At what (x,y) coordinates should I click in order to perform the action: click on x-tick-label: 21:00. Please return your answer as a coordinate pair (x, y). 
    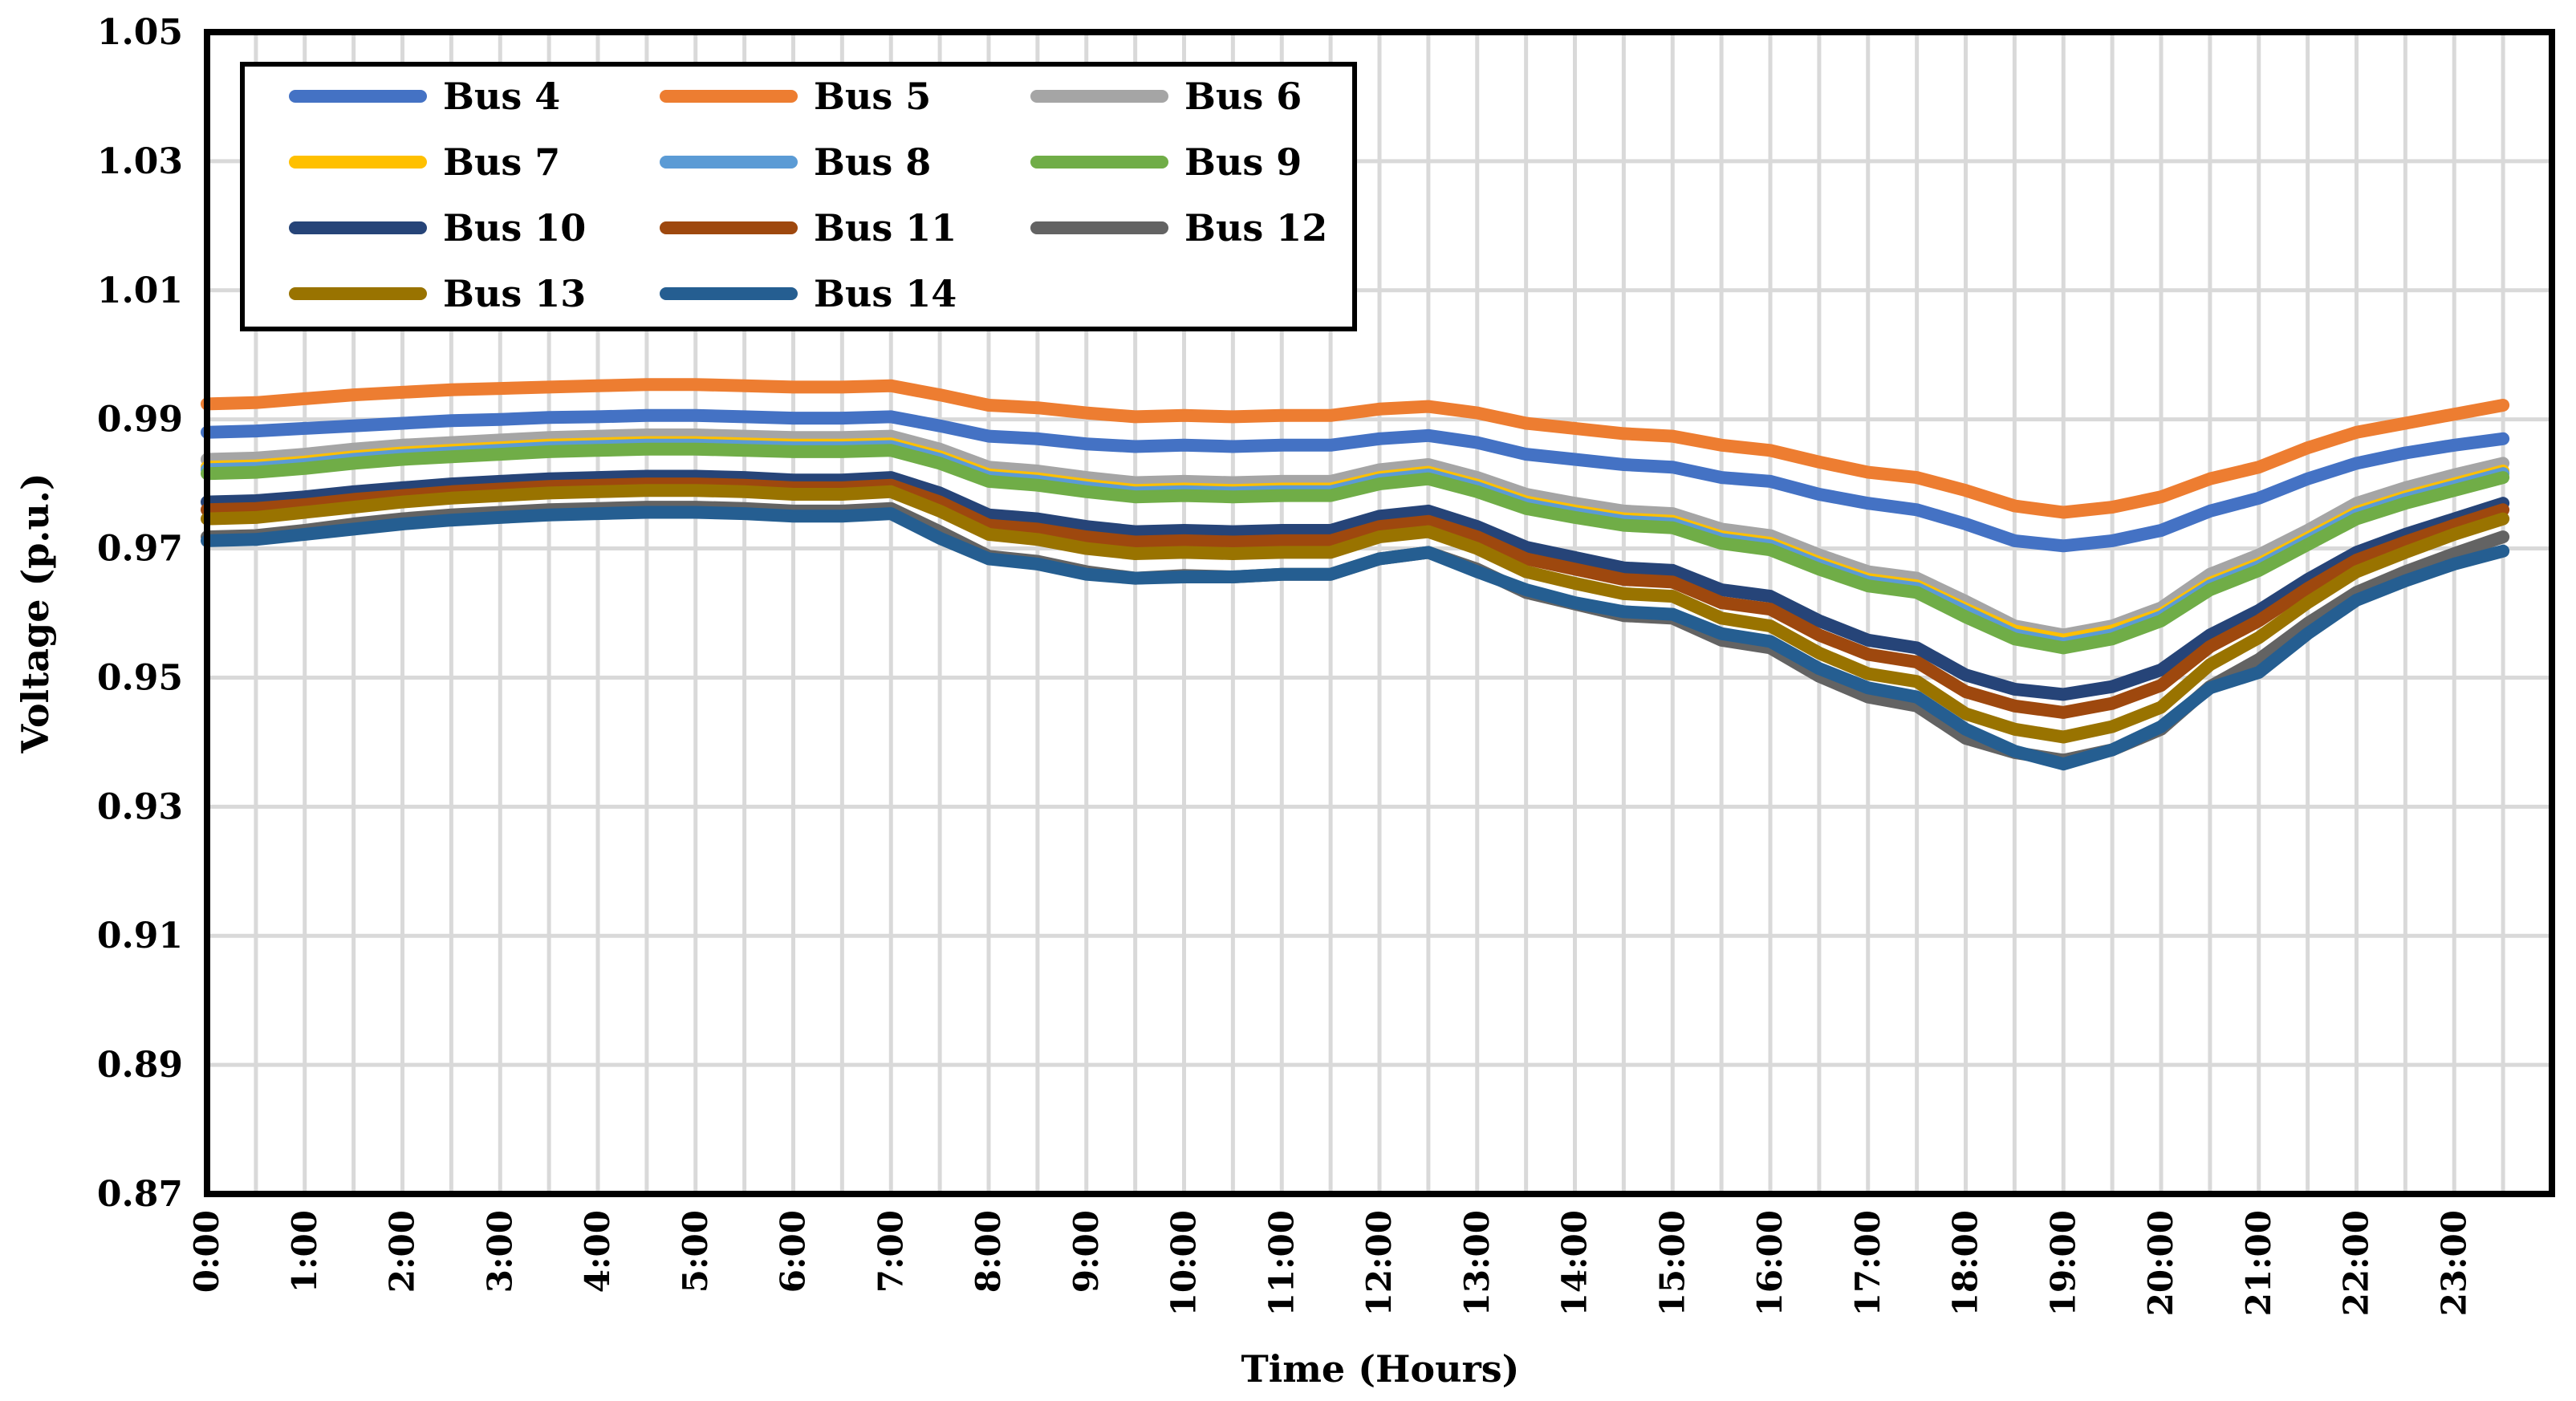
    Looking at the image, I should click on (2258, 1263).